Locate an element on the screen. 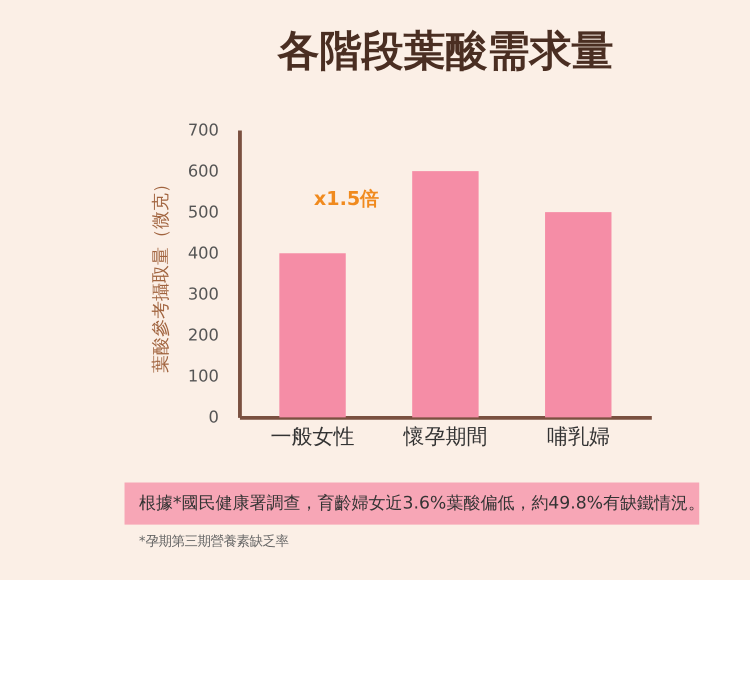 The image size is (750, 696). x-tick-label: 哺乳婦 is located at coordinates (578, 436).